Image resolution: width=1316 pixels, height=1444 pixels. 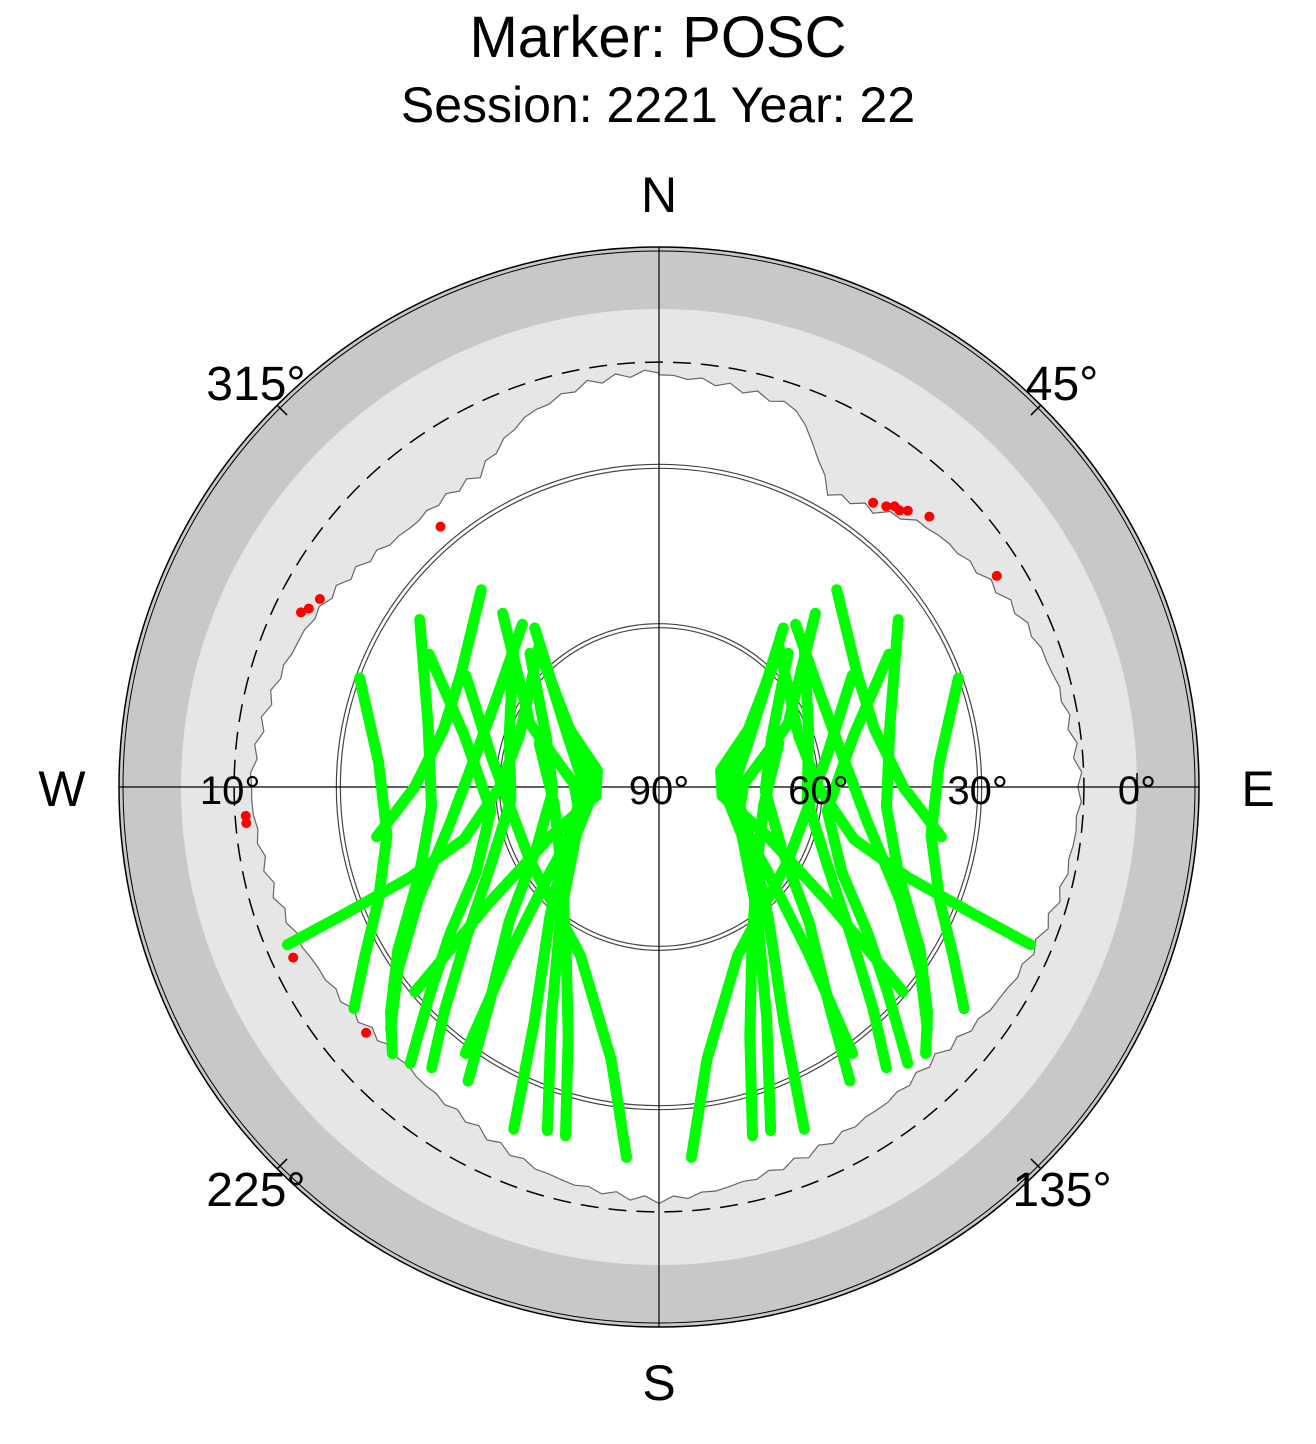 What do you see at coordinates (658, 105) in the screenshot?
I see `chart-subtitle: Session: 2221 Year: 22` at bounding box center [658, 105].